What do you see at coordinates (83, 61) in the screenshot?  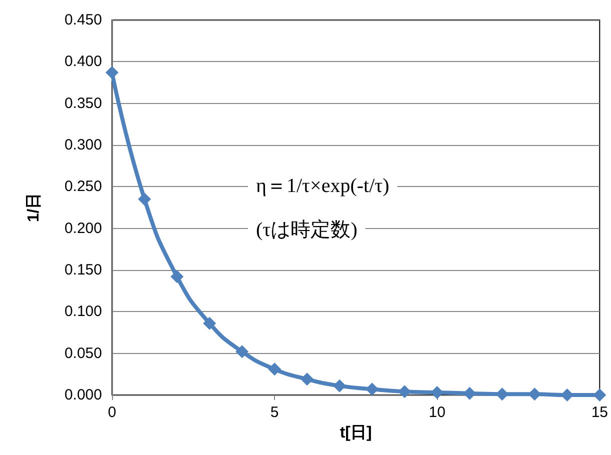 I see `y-tick-label: 0.400` at bounding box center [83, 61].